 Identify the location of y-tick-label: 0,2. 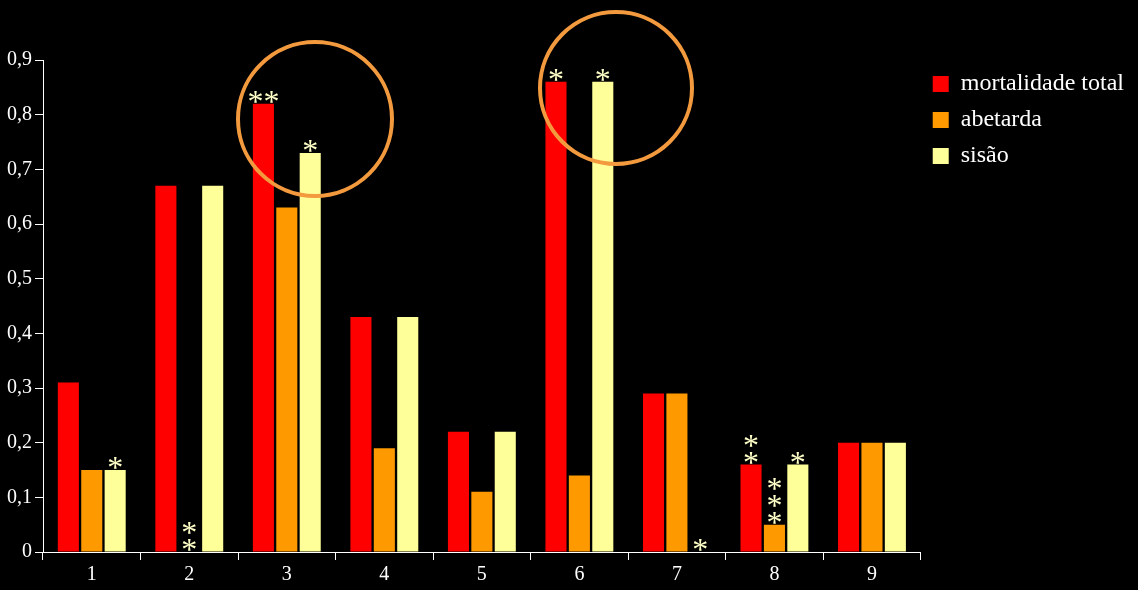
(19, 440).